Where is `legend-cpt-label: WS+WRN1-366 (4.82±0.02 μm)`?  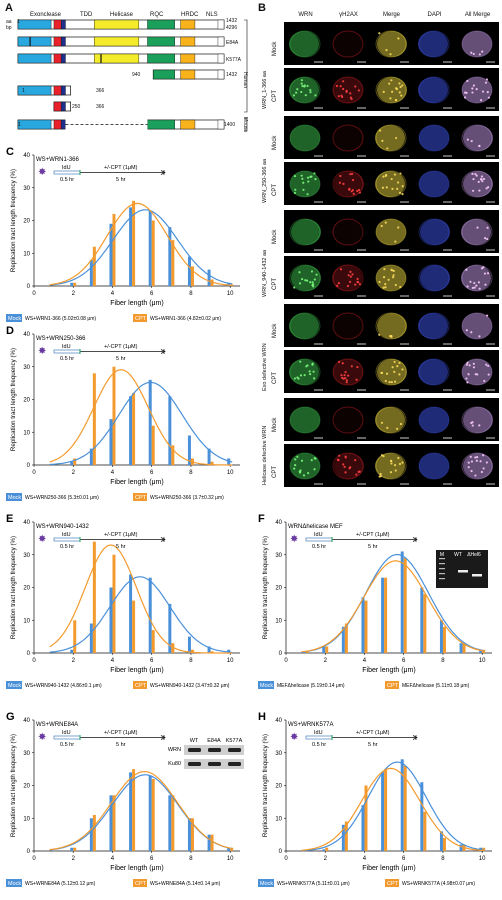
legend-cpt-label: WS+WRN1-366 (4.82±0.02 μm) is located at coordinates (185, 319).